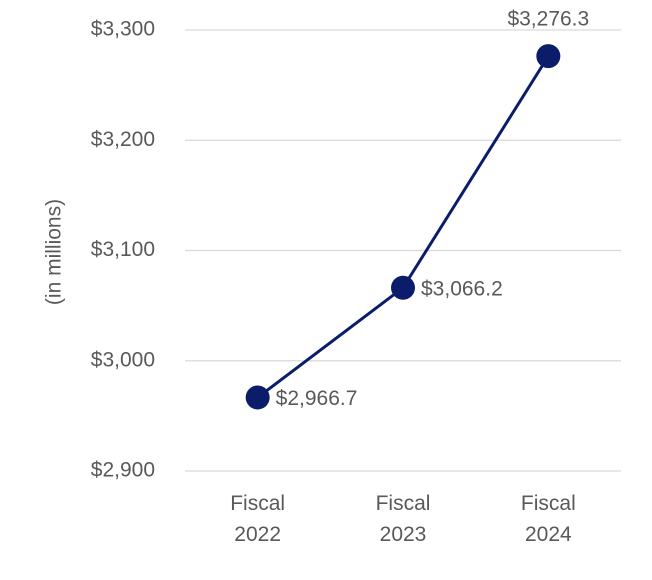 The height and width of the screenshot is (580, 652). I want to click on y-tick-label: $3,200, so click(123, 139).